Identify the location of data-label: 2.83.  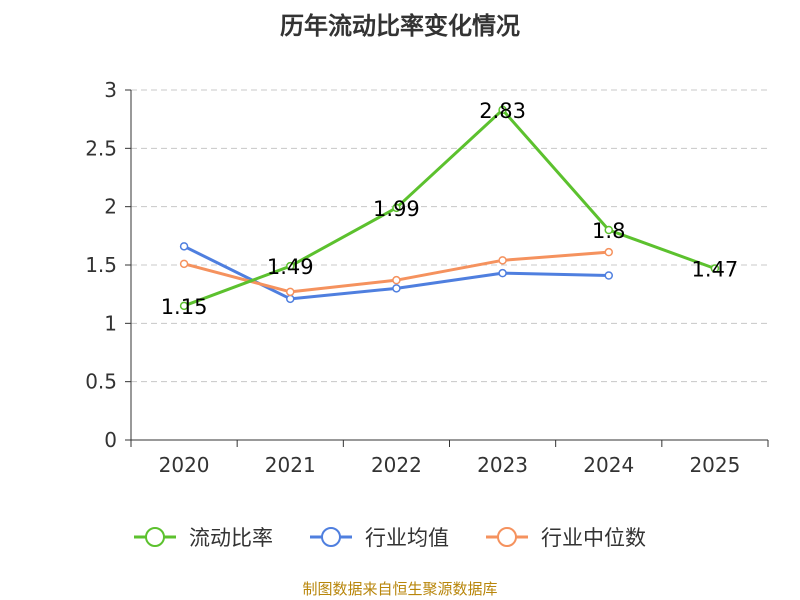
(502, 111).